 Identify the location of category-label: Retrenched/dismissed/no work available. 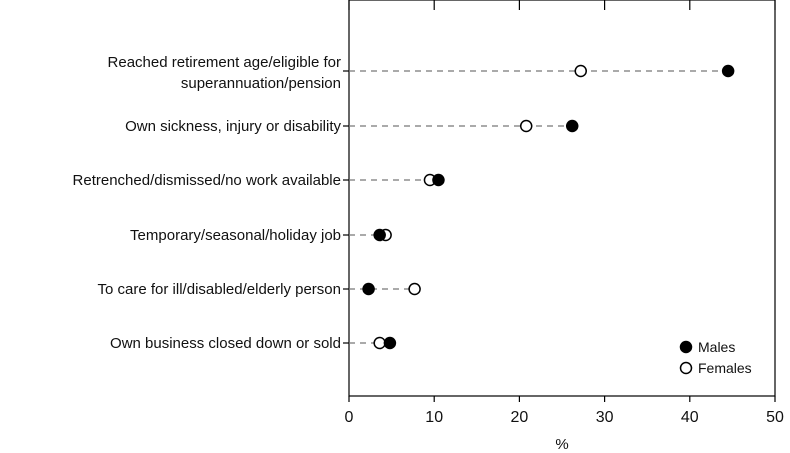
(207, 180).